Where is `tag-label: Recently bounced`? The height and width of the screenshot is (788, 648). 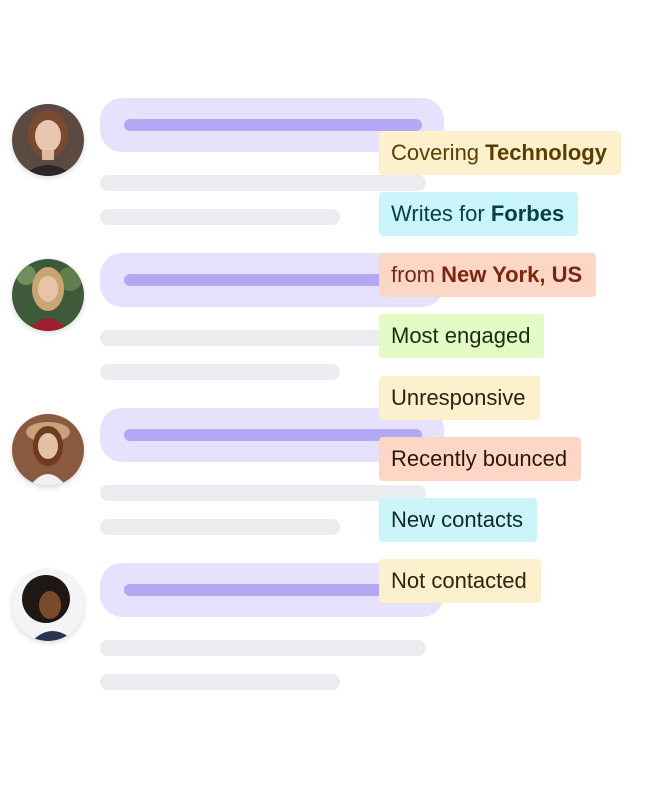
tag-label: Recently bounced is located at coordinates (479, 458).